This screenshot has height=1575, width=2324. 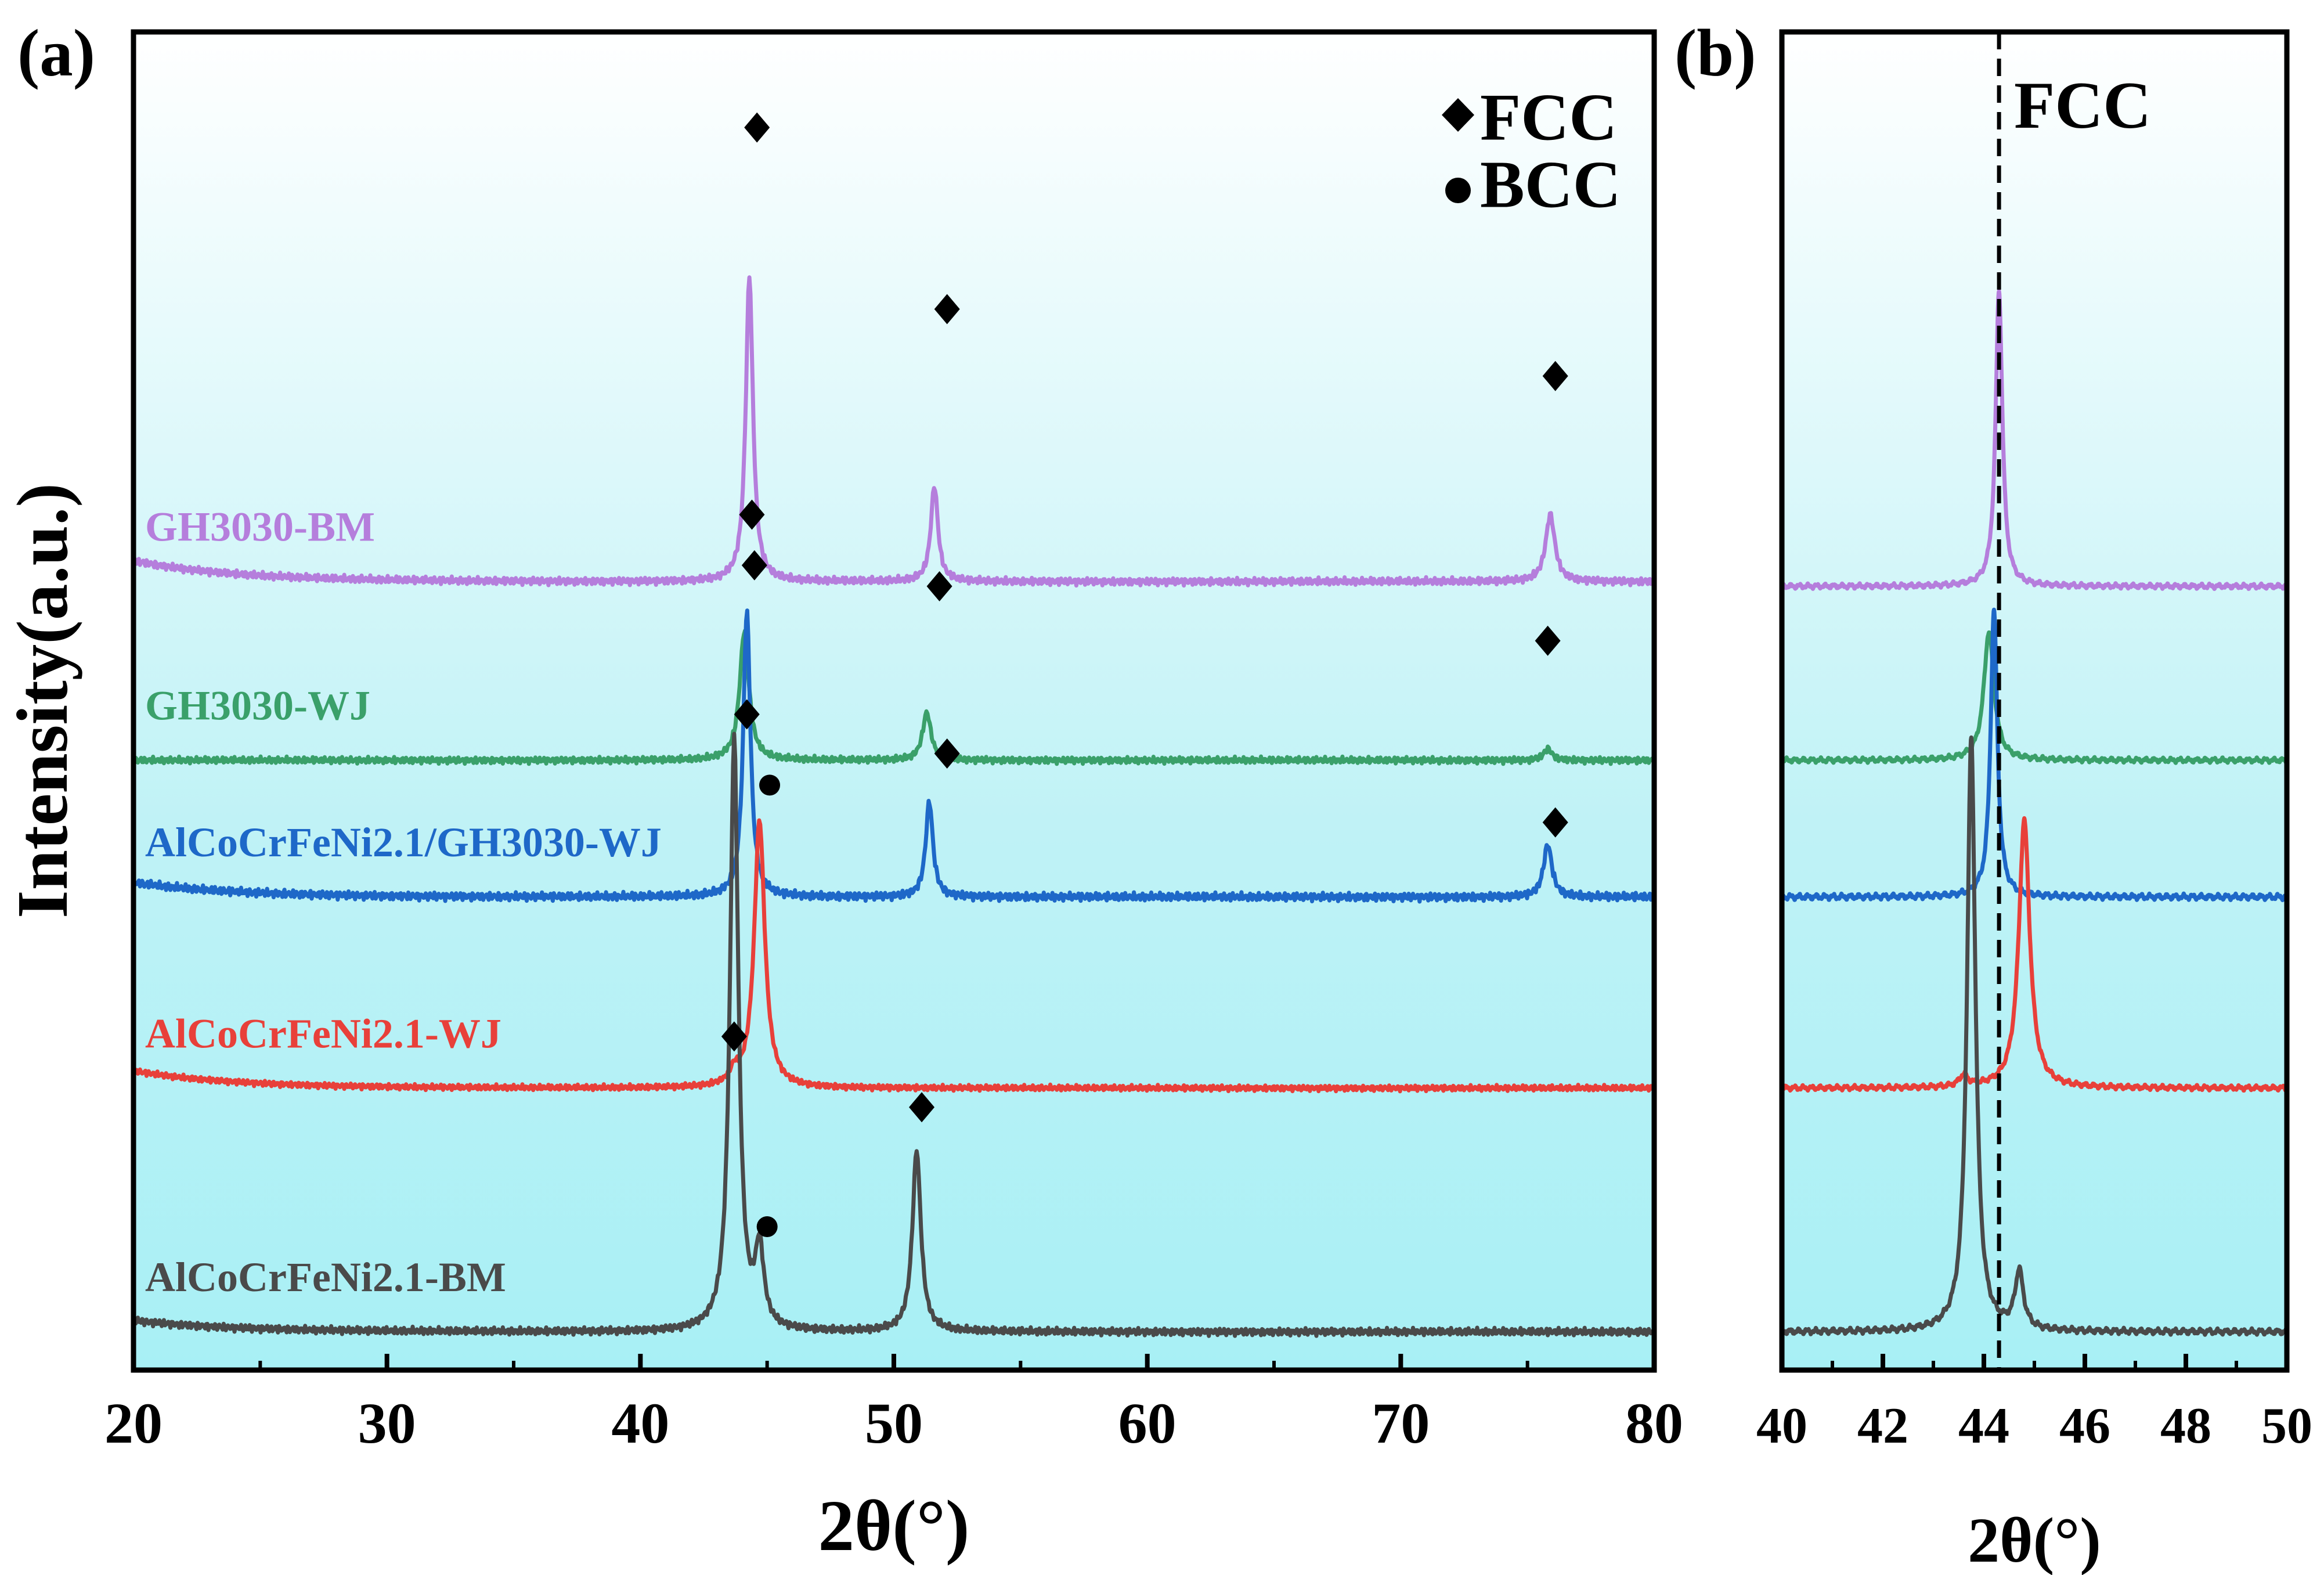 What do you see at coordinates (133, 1423) in the screenshot?
I see `panel-a-x-tick-label: 20` at bounding box center [133, 1423].